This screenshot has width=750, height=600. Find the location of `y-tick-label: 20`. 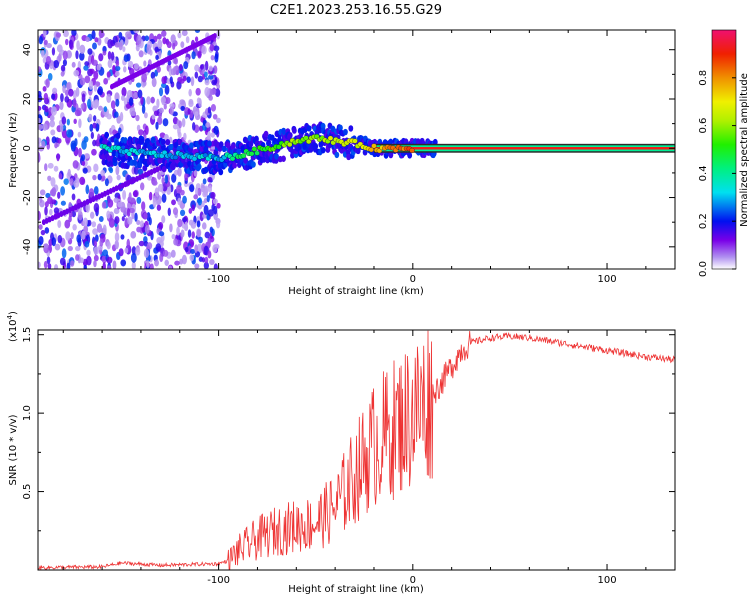

y-tick-label: 20 is located at coordinates (27, 99).